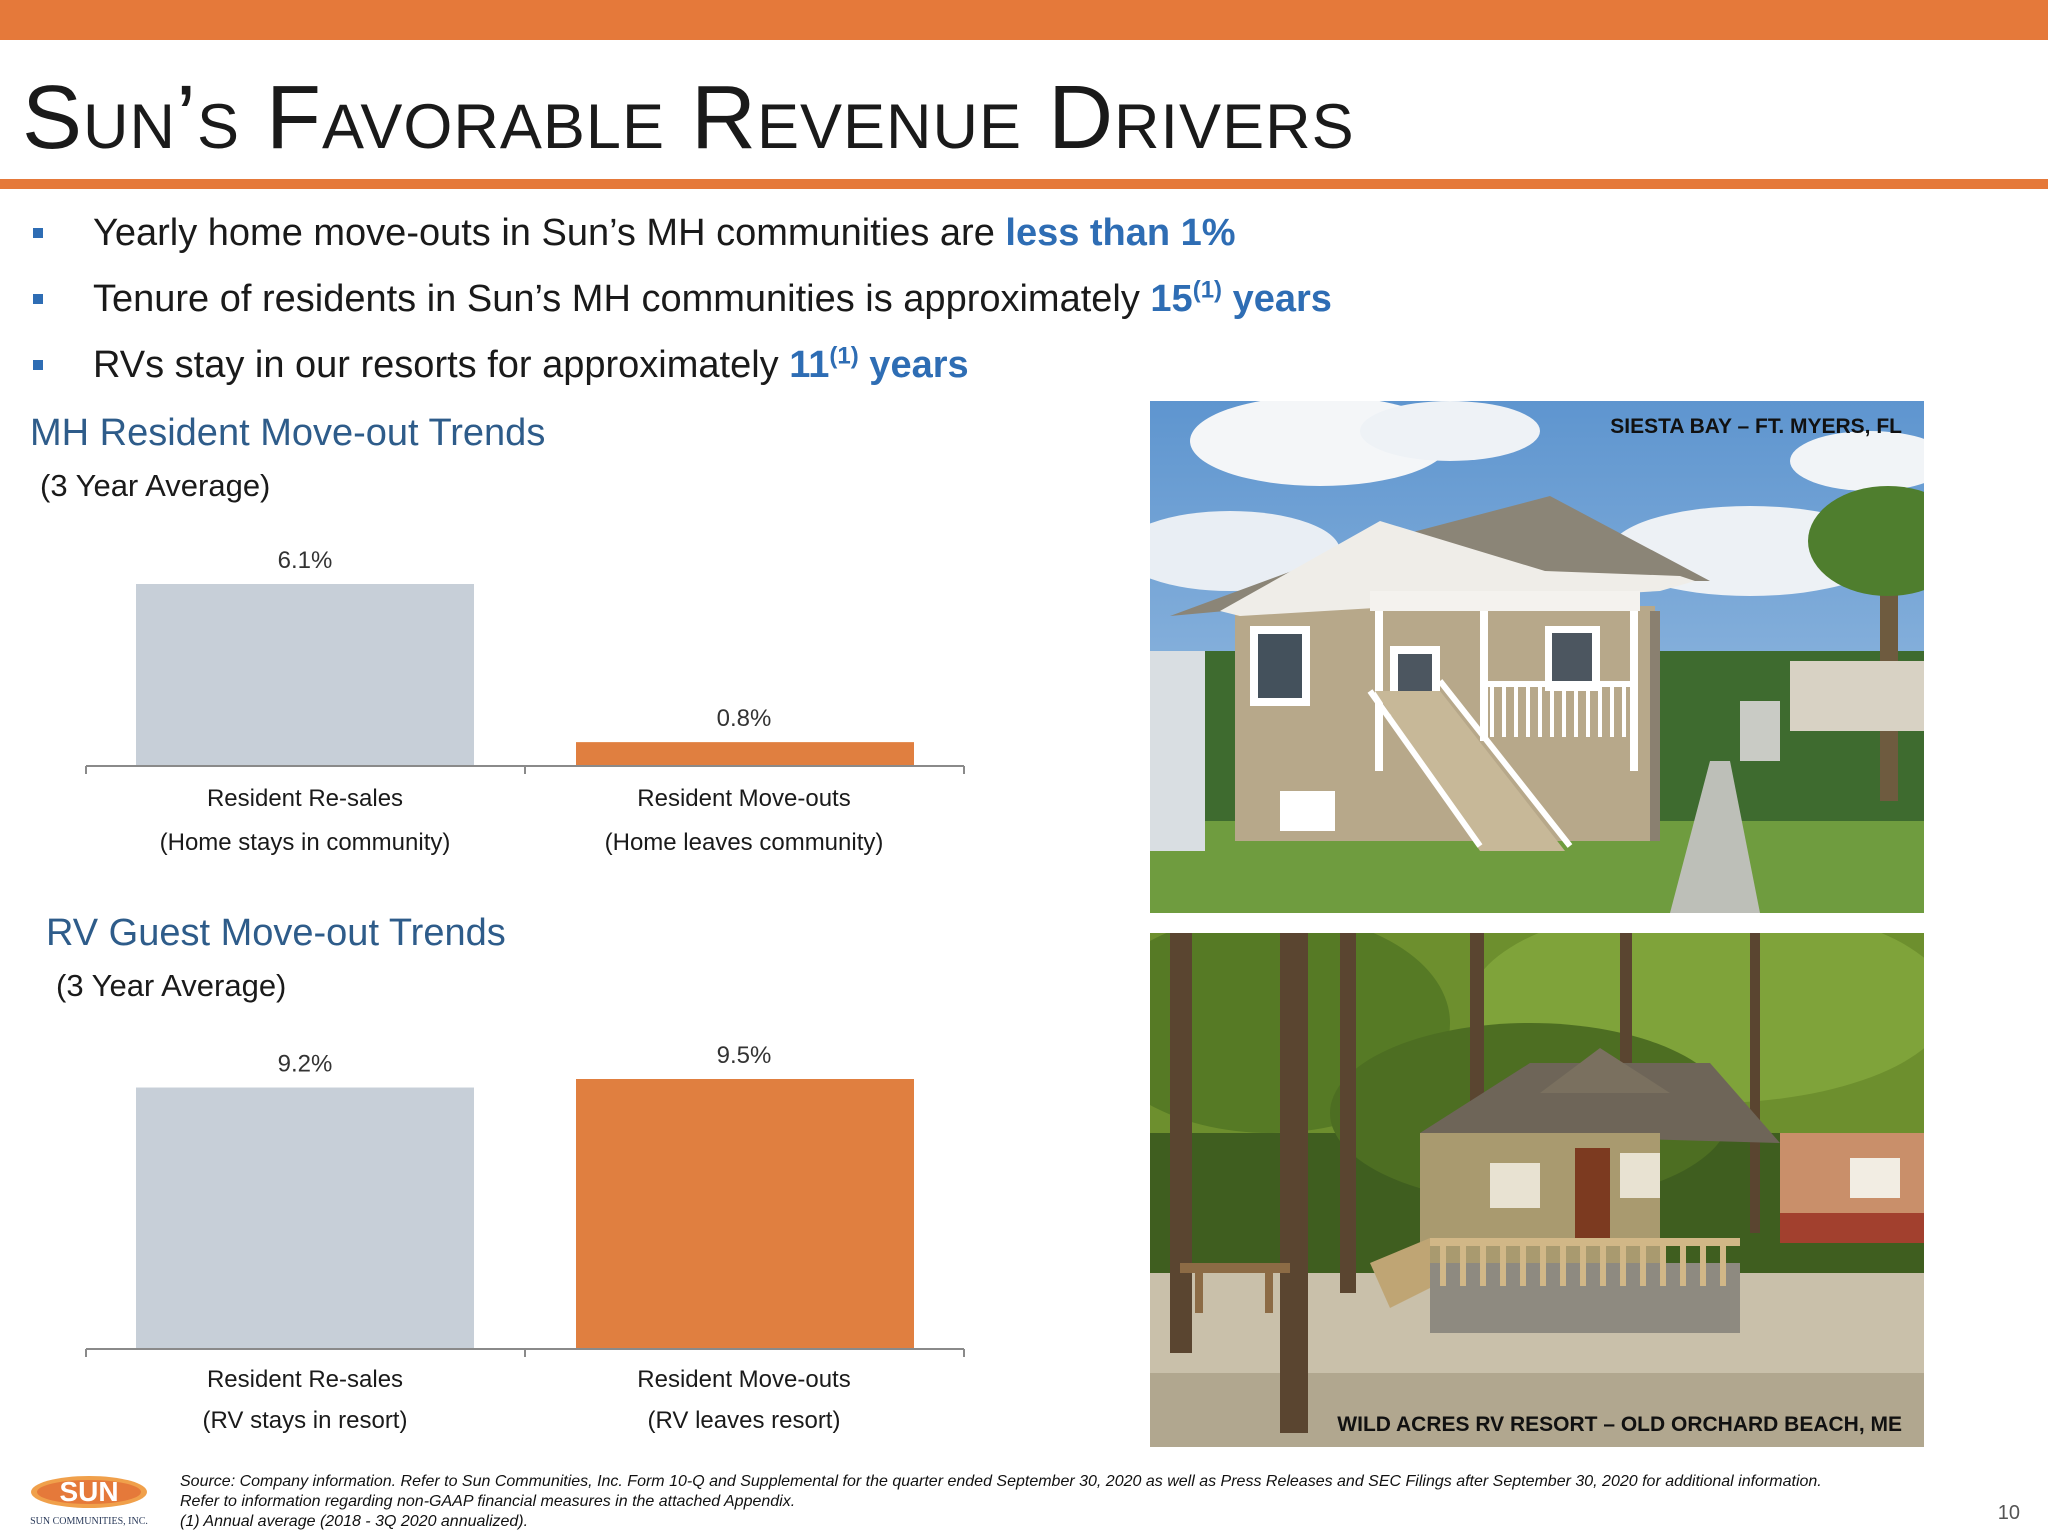 The image size is (2048, 1536). Describe the element at coordinates (171, 985) in the screenshot. I see `rv-chart-subtitle: (3 Year Average)` at that location.